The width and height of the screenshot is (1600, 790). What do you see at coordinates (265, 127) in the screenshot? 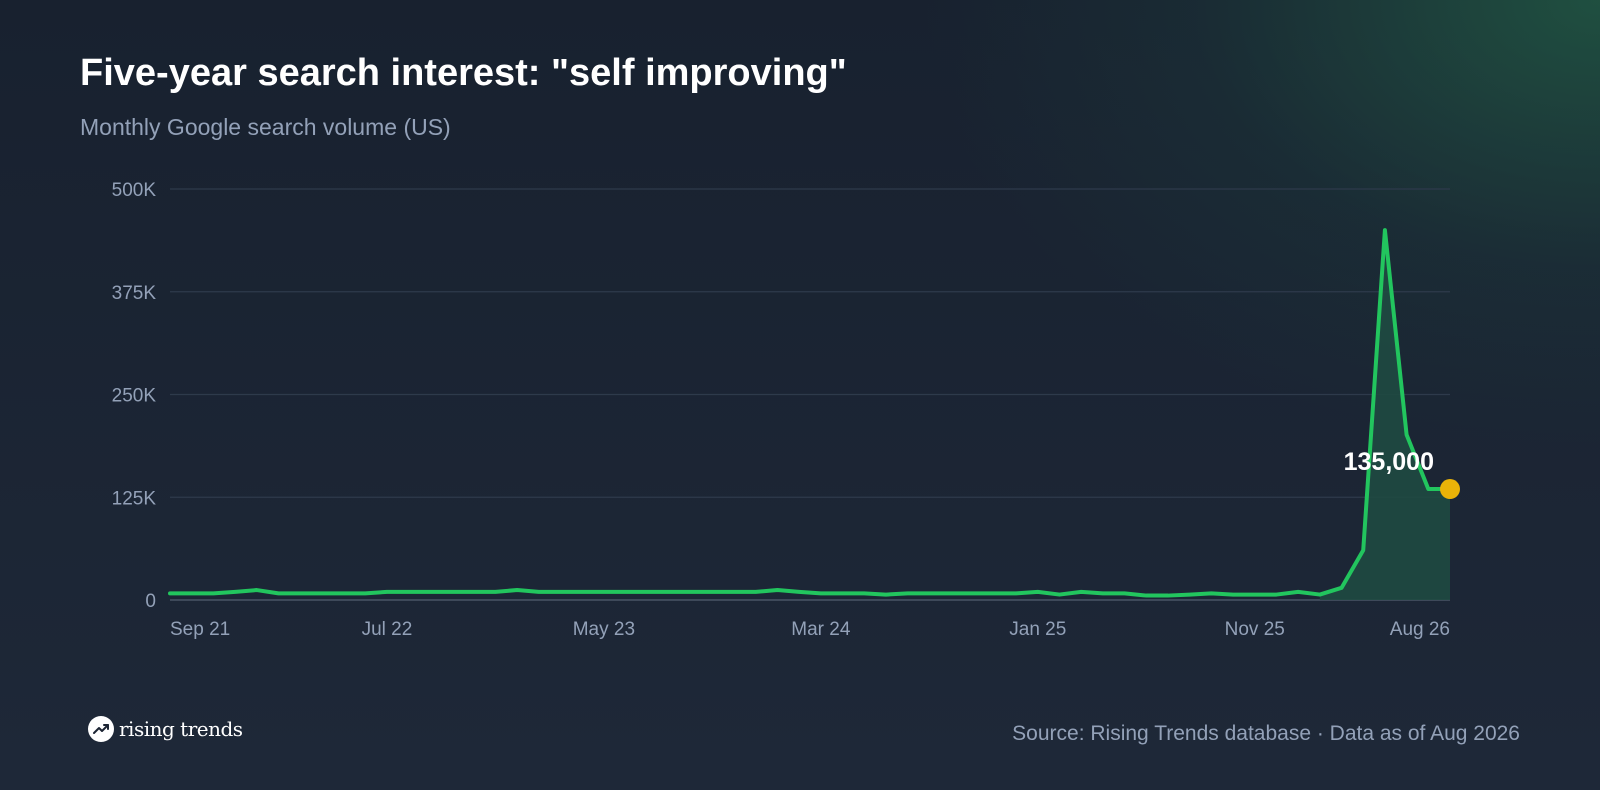
I see `chart-subtitle: Monthly Google search volume (US)` at bounding box center [265, 127].